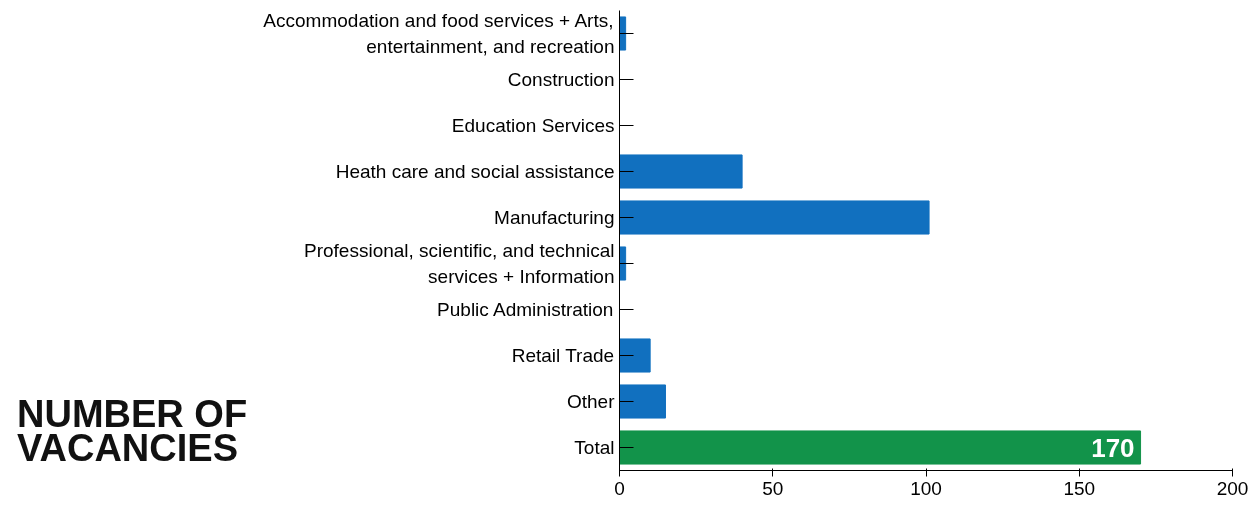 This screenshot has width=1254, height=510. I want to click on text: NUMBER OF VACANCIES, so click(132, 431).